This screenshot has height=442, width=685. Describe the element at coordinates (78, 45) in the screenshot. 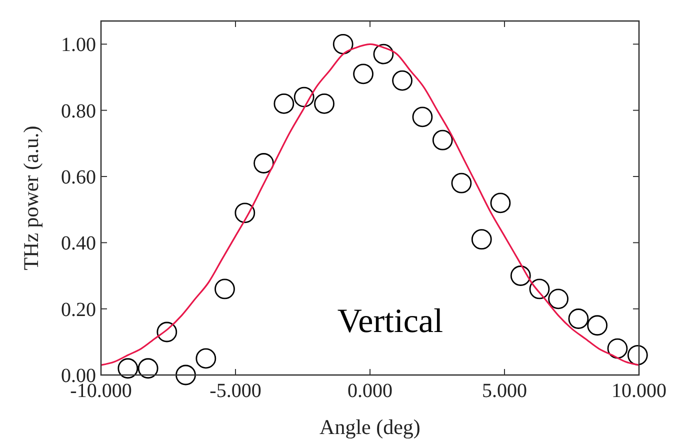

I see `y-tick-label: 1.00` at that location.